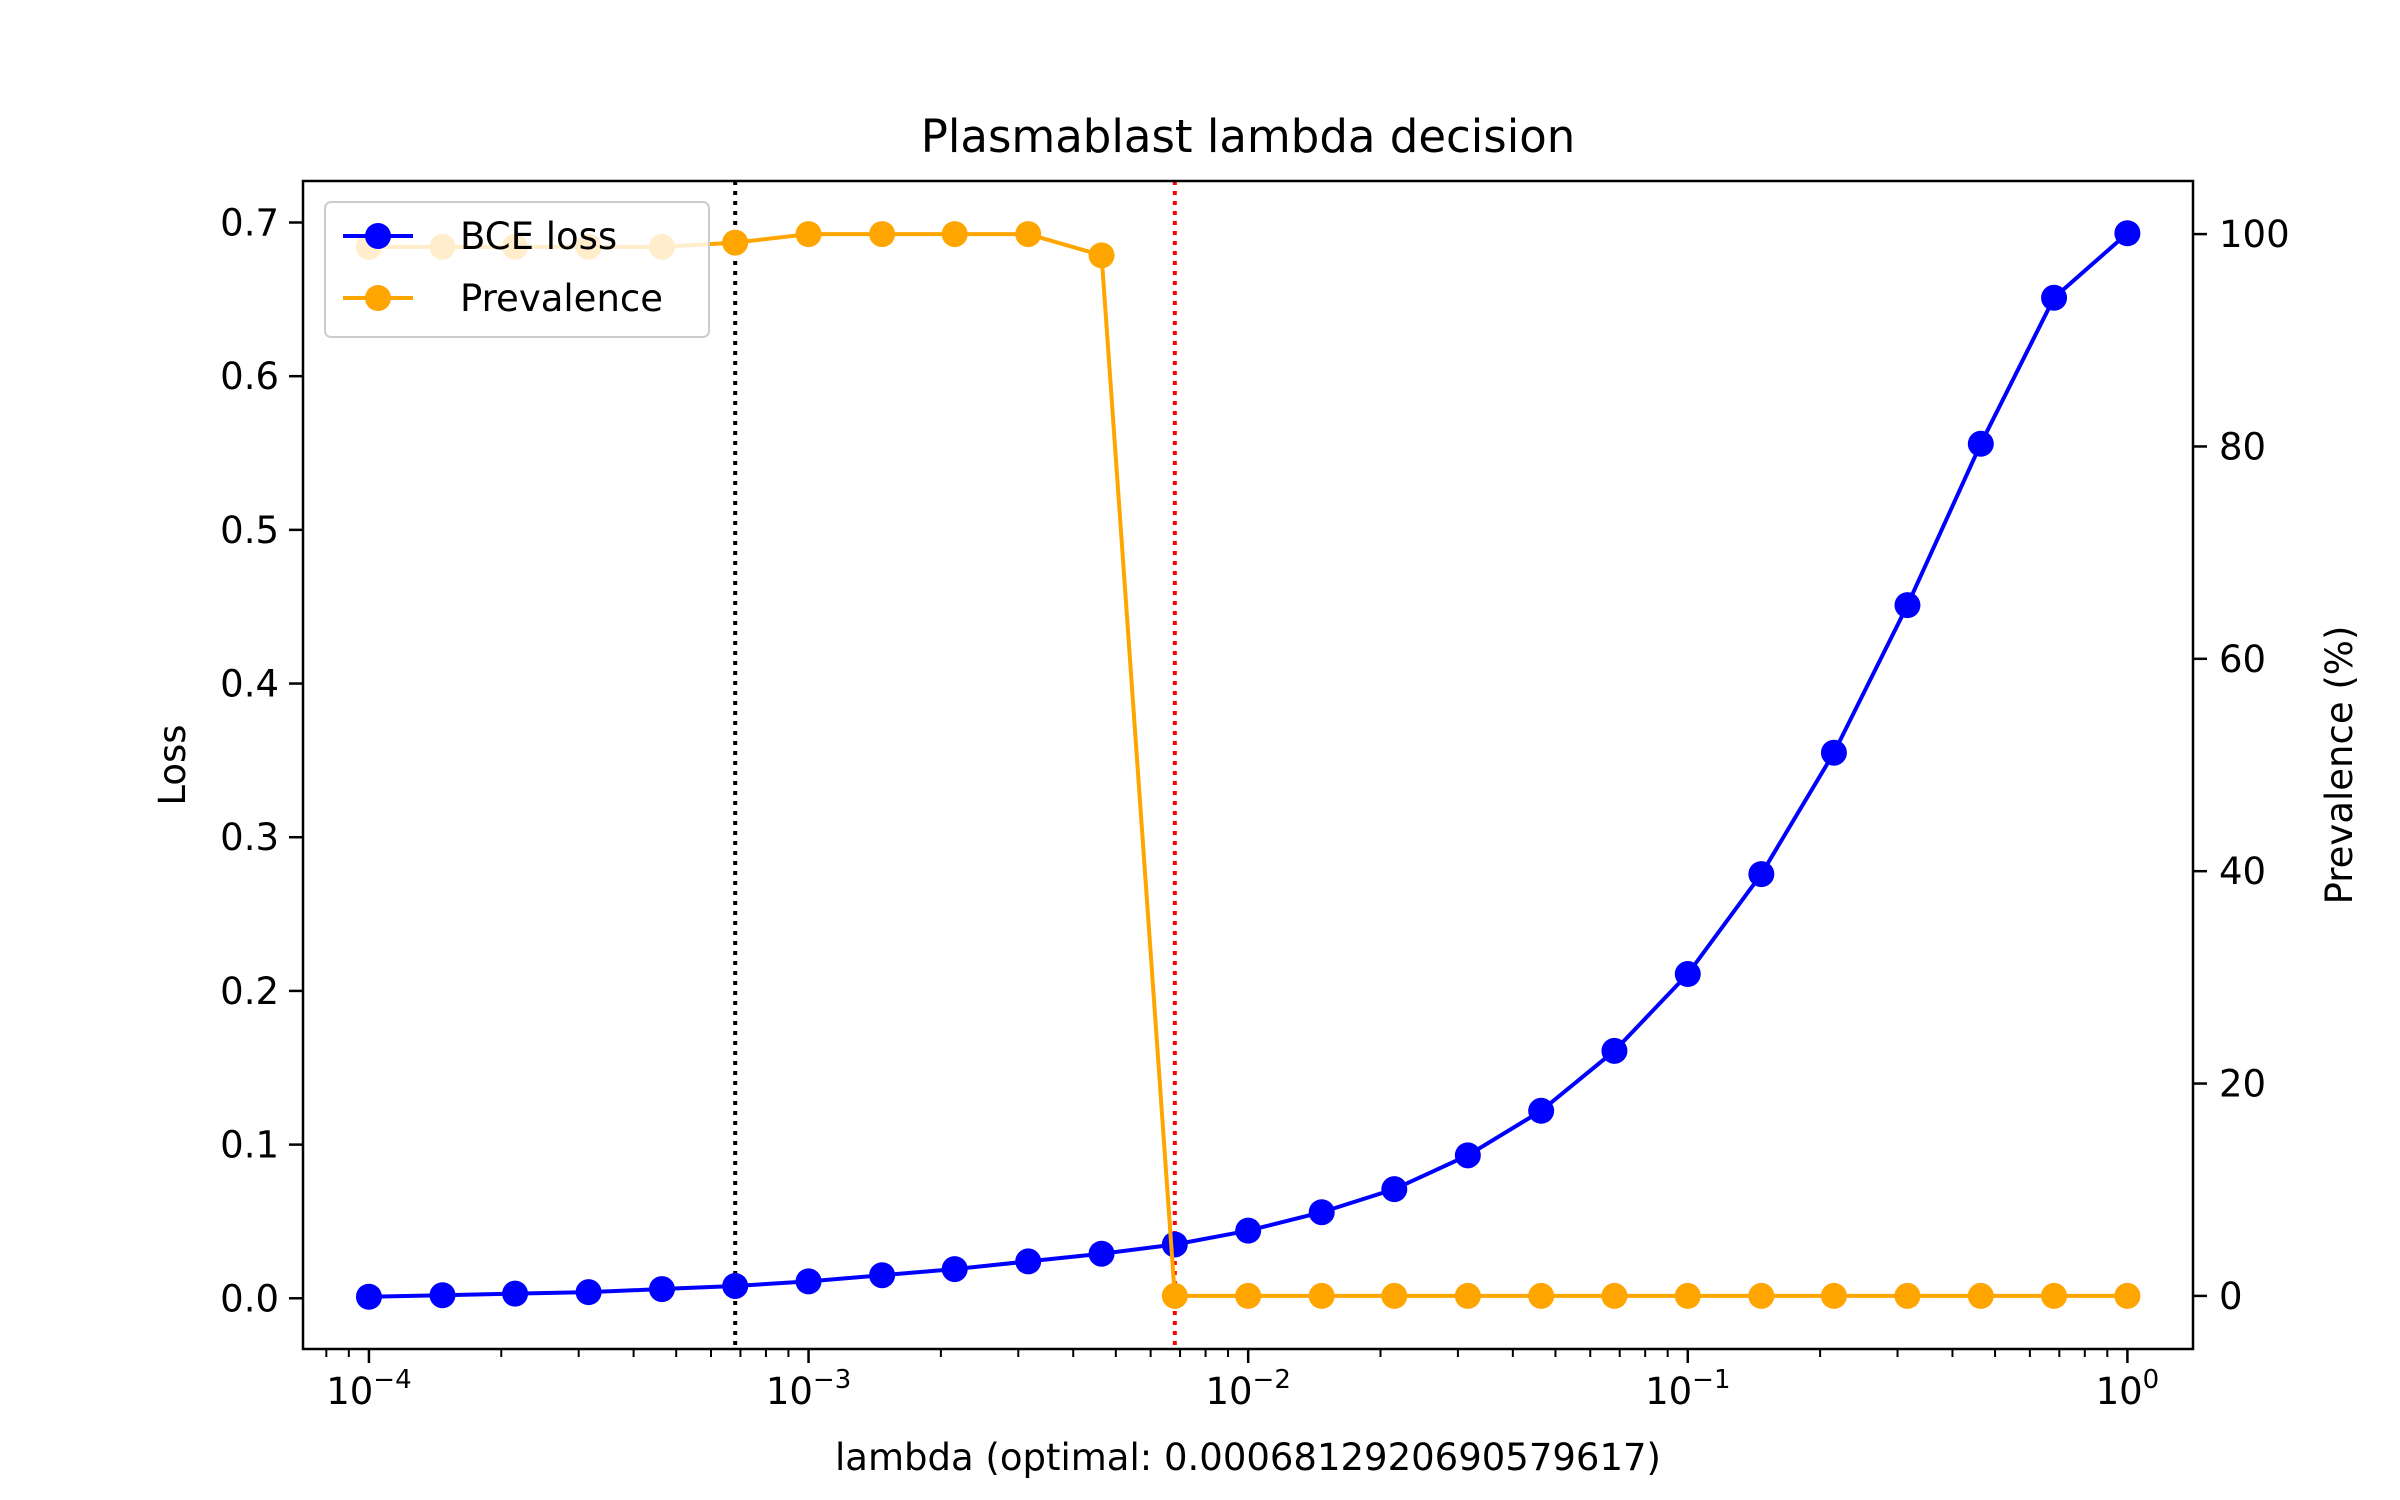 The image size is (2400, 1500). What do you see at coordinates (249, 837) in the screenshot?
I see `y-left-tick-label: 0.3` at bounding box center [249, 837].